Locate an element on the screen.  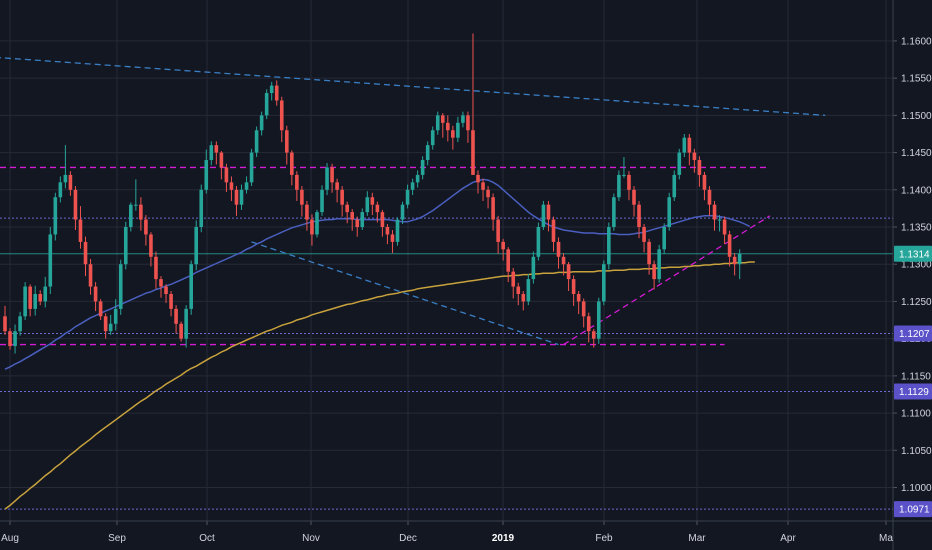
y-tick-label: 1.1550 is located at coordinates (916, 79).